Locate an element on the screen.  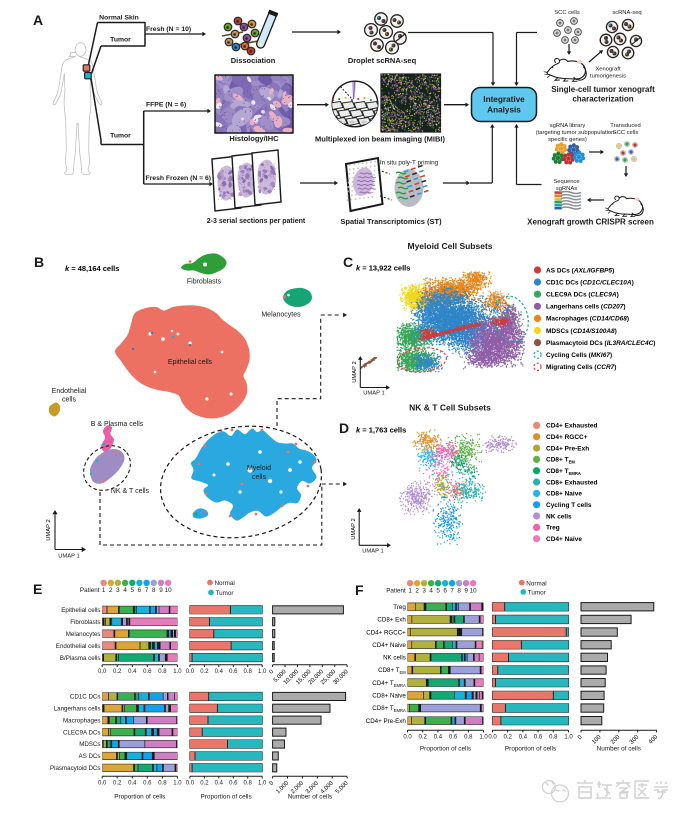
svg-text: Fresh Frozen (N = 6) is located at coordinates (179, 178).